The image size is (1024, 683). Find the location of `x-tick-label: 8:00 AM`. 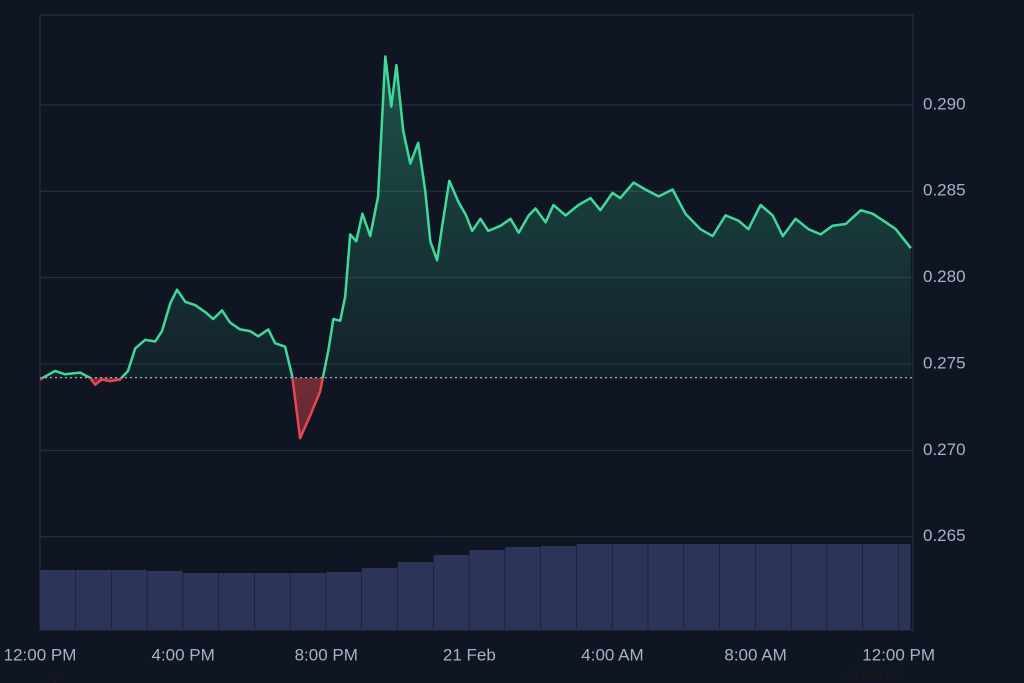

x-tick-label: 8:00 AM is located at coordinates (755, 654).